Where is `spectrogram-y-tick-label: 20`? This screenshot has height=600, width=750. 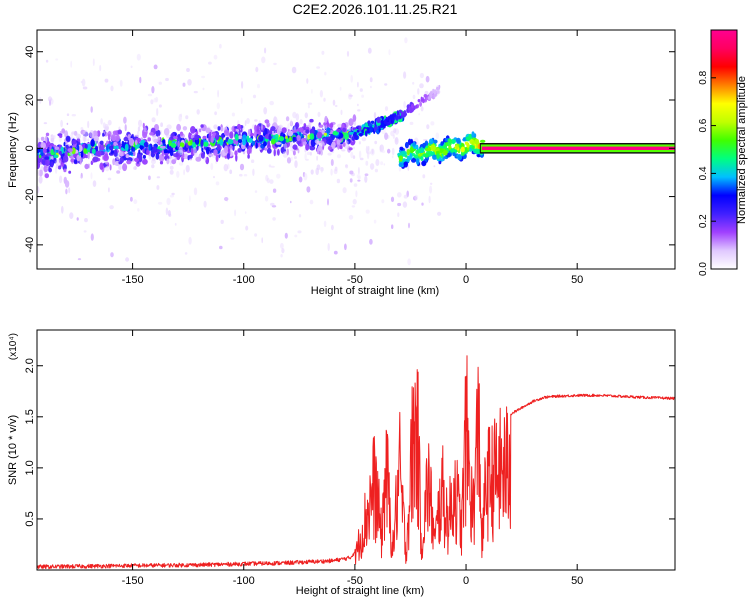
spectrogram-y-tick-label: 20 is located at coordinates (30, 100).